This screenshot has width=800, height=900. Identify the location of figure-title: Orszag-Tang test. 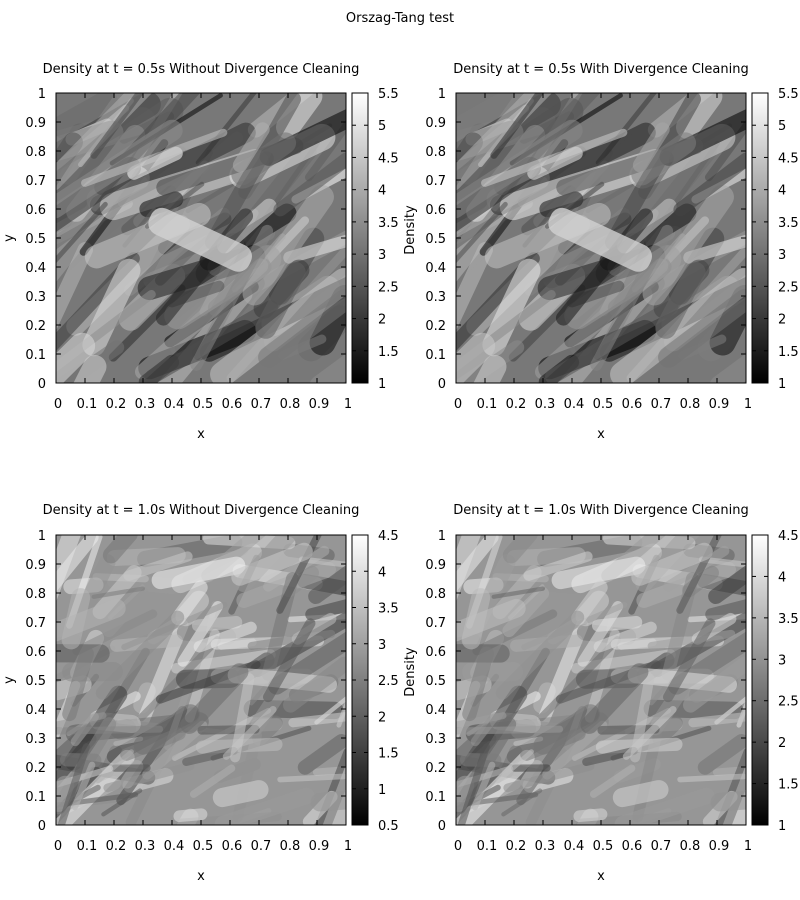
(400, 18).